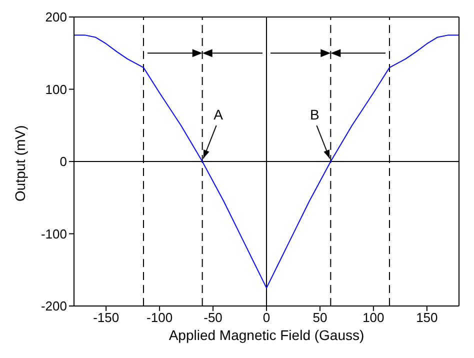  I want to click on x-tick-label: 0, so click(266, 318).